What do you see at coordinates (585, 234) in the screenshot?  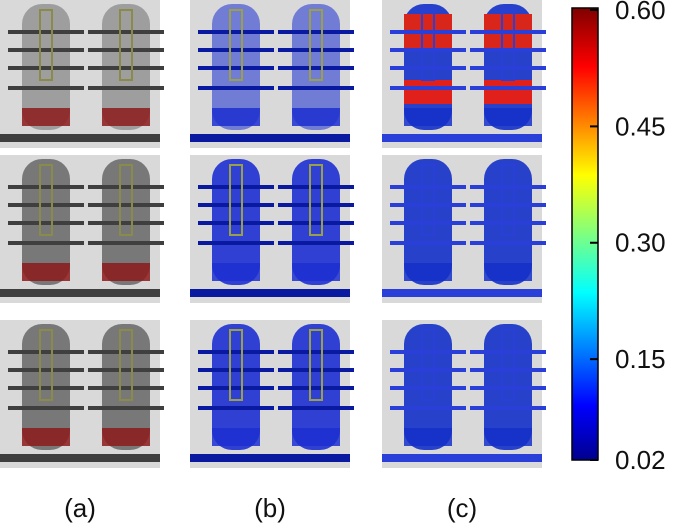 I see `colorbar` at bounding box center [585, 234].